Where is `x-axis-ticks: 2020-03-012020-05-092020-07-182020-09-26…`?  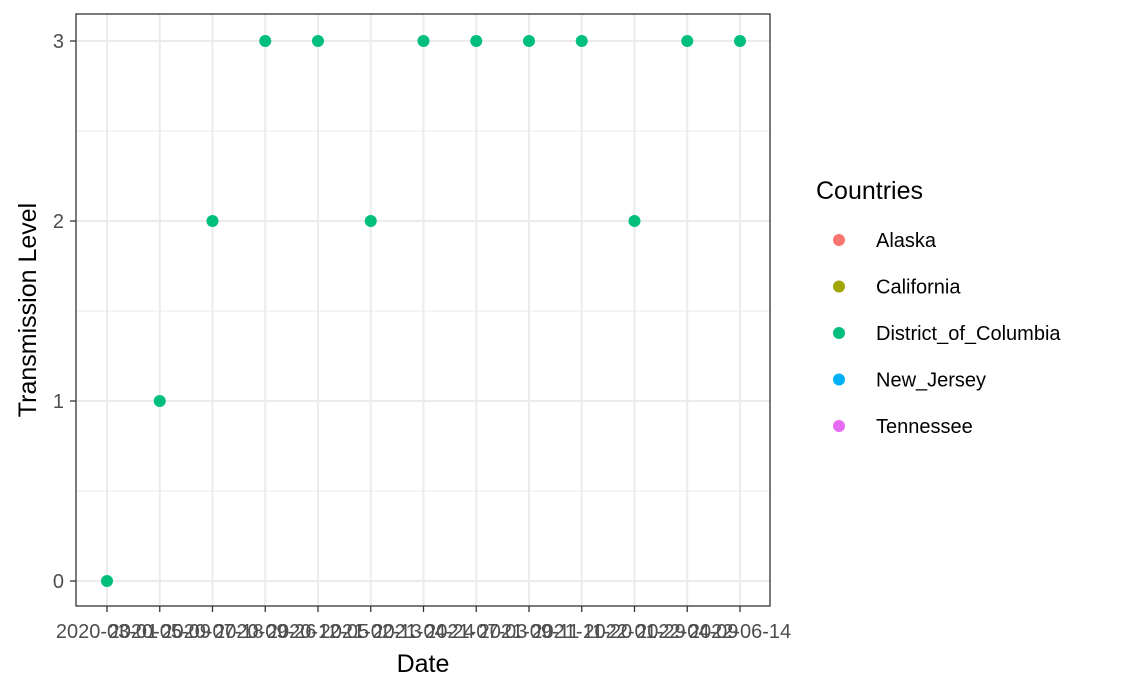 x-axis-ticks: 2020-03-012020-05-092020-07-182020-09-26… is located at coordinates (423, 624).